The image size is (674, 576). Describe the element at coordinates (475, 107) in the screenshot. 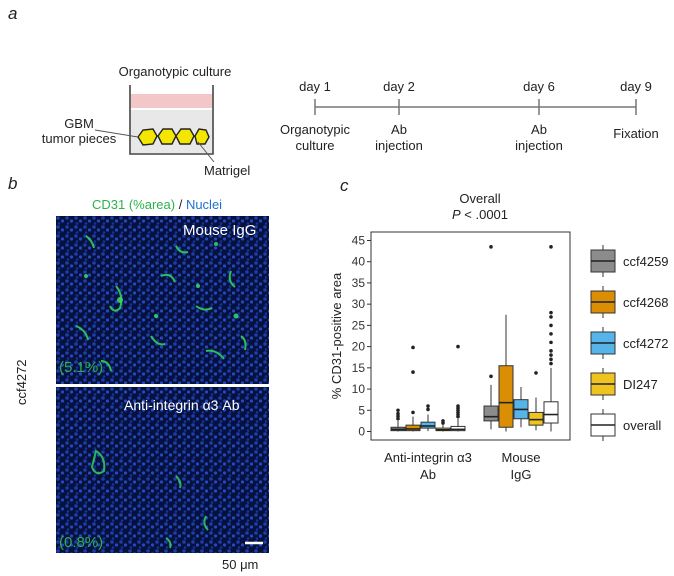

I see `timeline-axis` at that location.